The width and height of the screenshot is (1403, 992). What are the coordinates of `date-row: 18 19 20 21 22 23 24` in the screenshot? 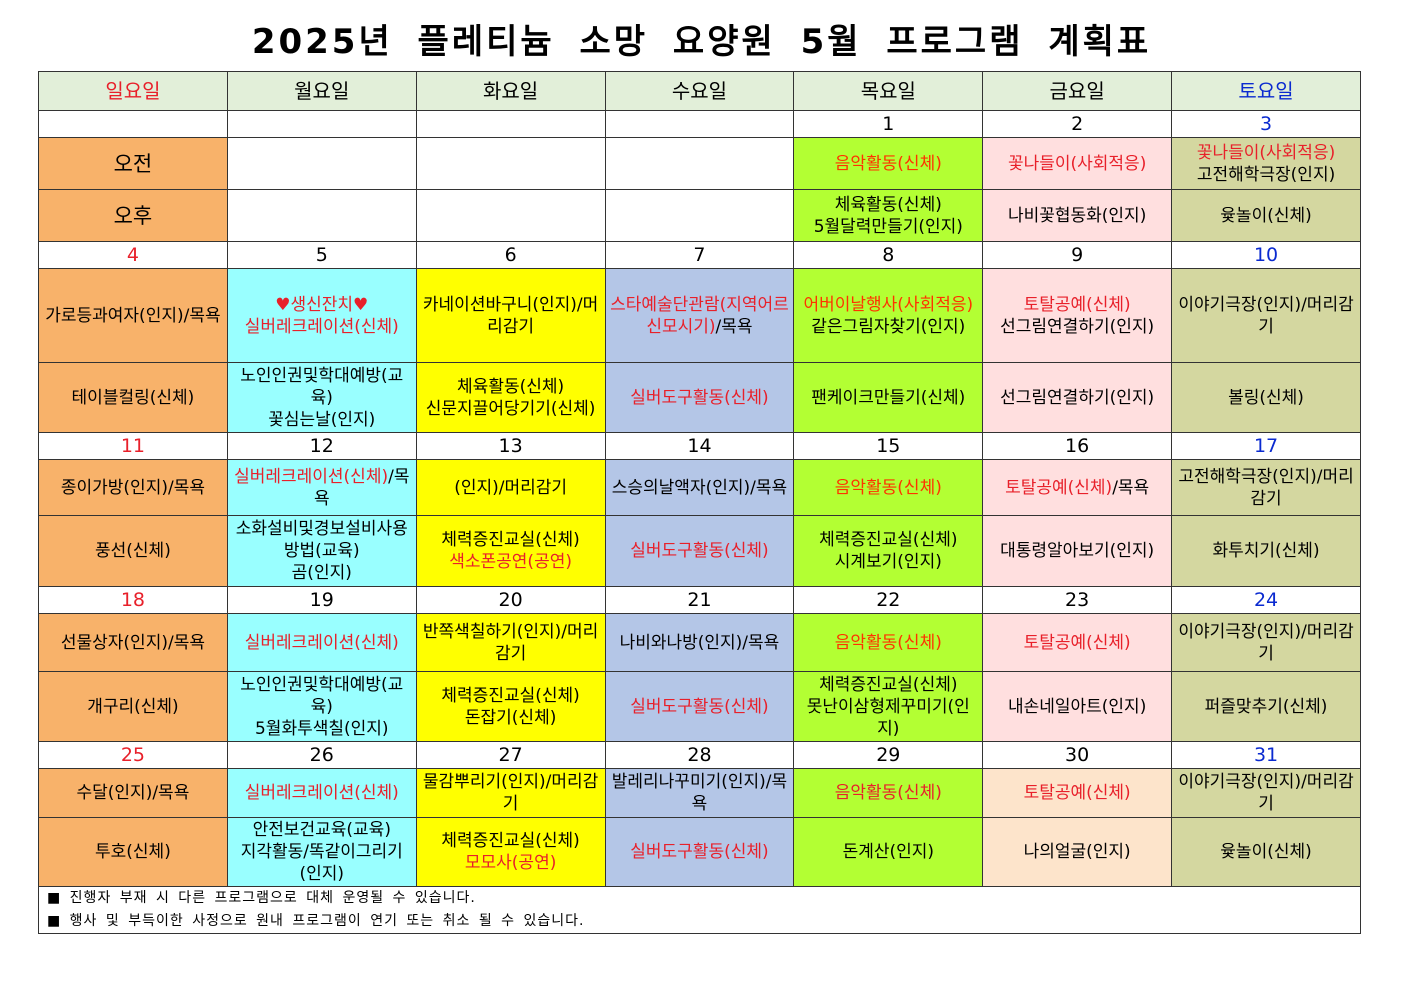 It's located at (699, 600).